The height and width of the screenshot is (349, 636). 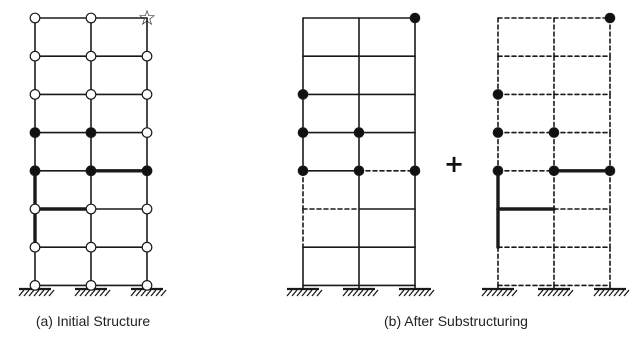 I want to click on star-node-marker: ☆, so click(x=147, y=18).